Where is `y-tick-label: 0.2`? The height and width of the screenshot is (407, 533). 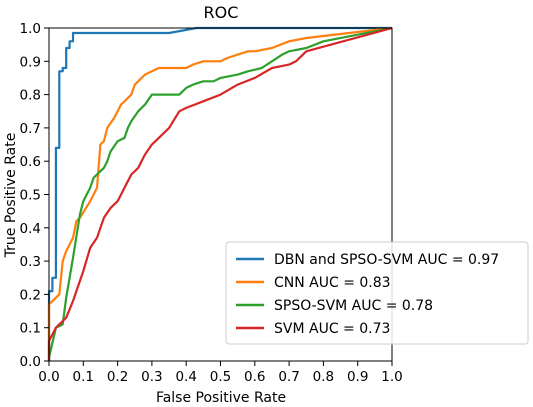 y-tick-label: 0.2 is located at coordinates (30, 295).